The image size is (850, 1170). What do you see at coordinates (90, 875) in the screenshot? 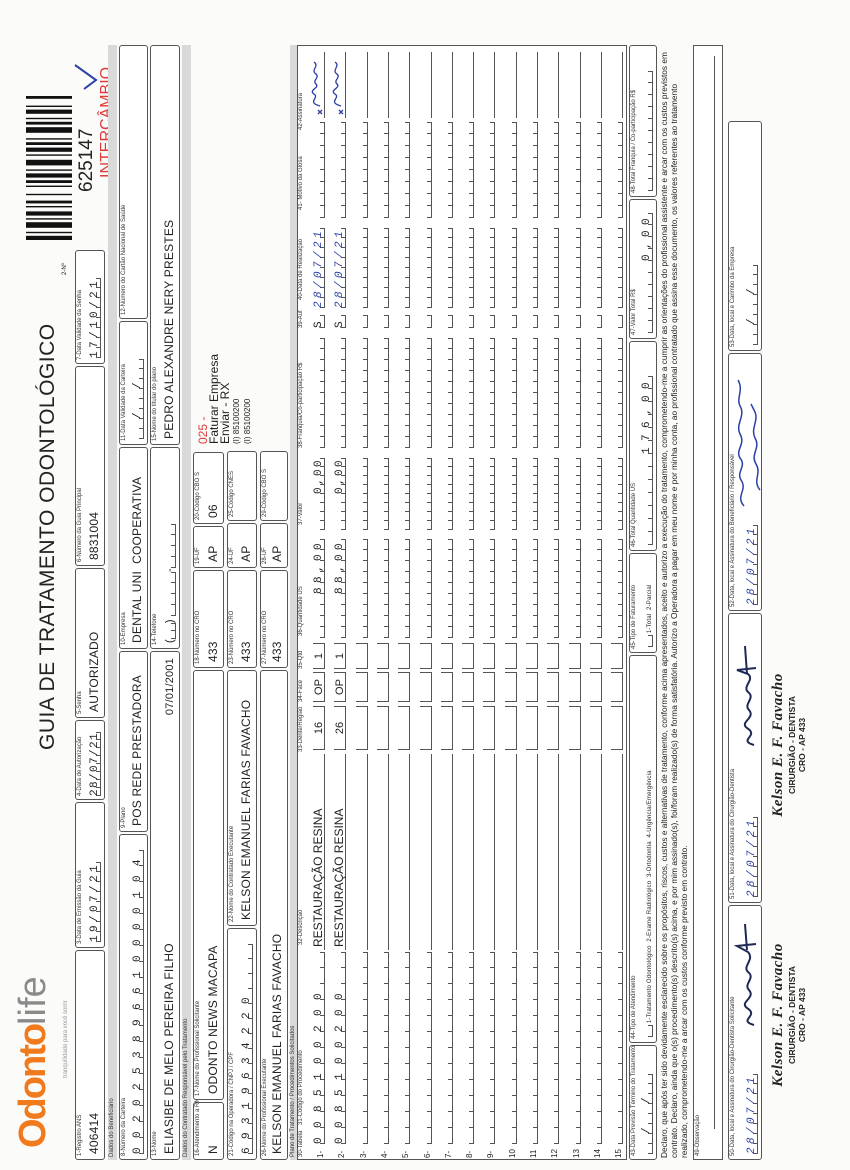
I see `field-data-emissao: 3-Data de Emissão da Guia 19/07/21` at bounding box center [90, 875].